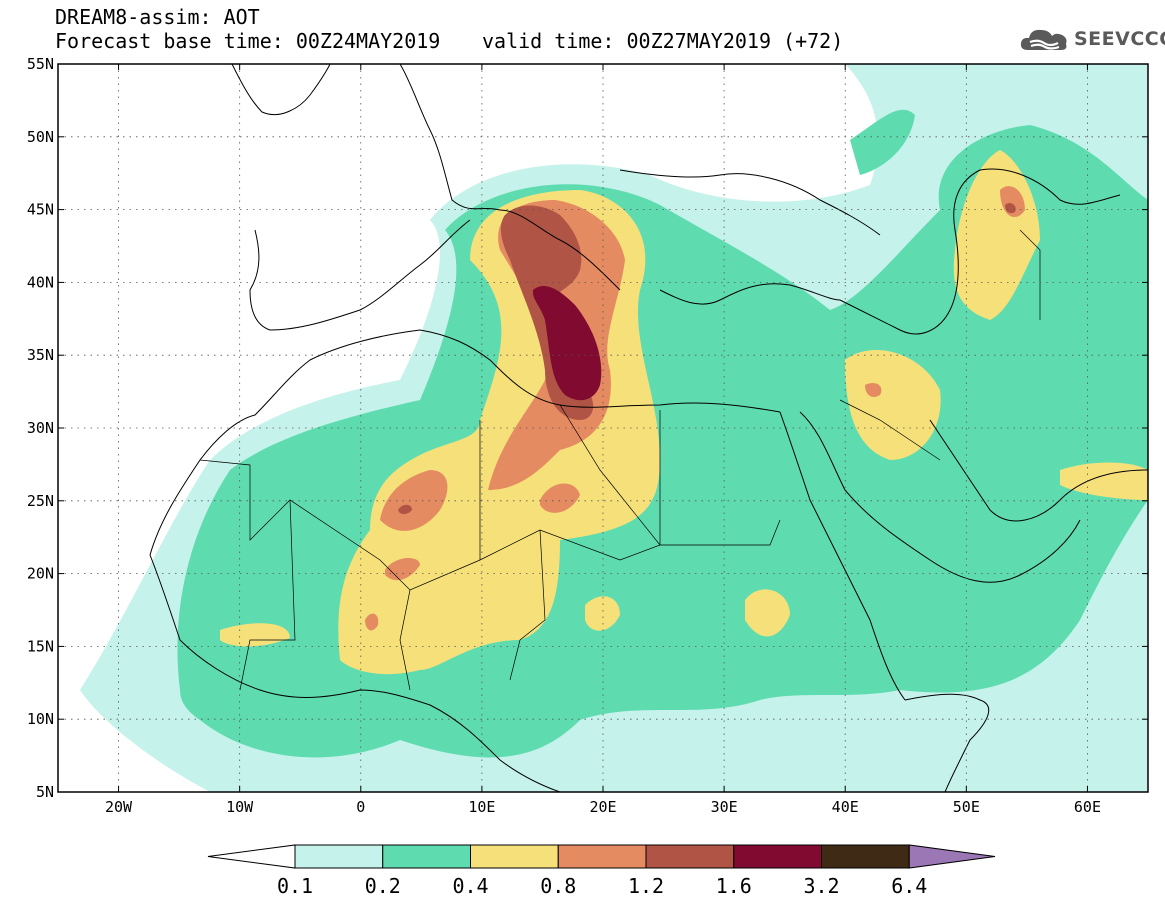  Describe the element at coordinates (952, 856) in the screenshot. I see `colorbar-max-arrow` at that location.